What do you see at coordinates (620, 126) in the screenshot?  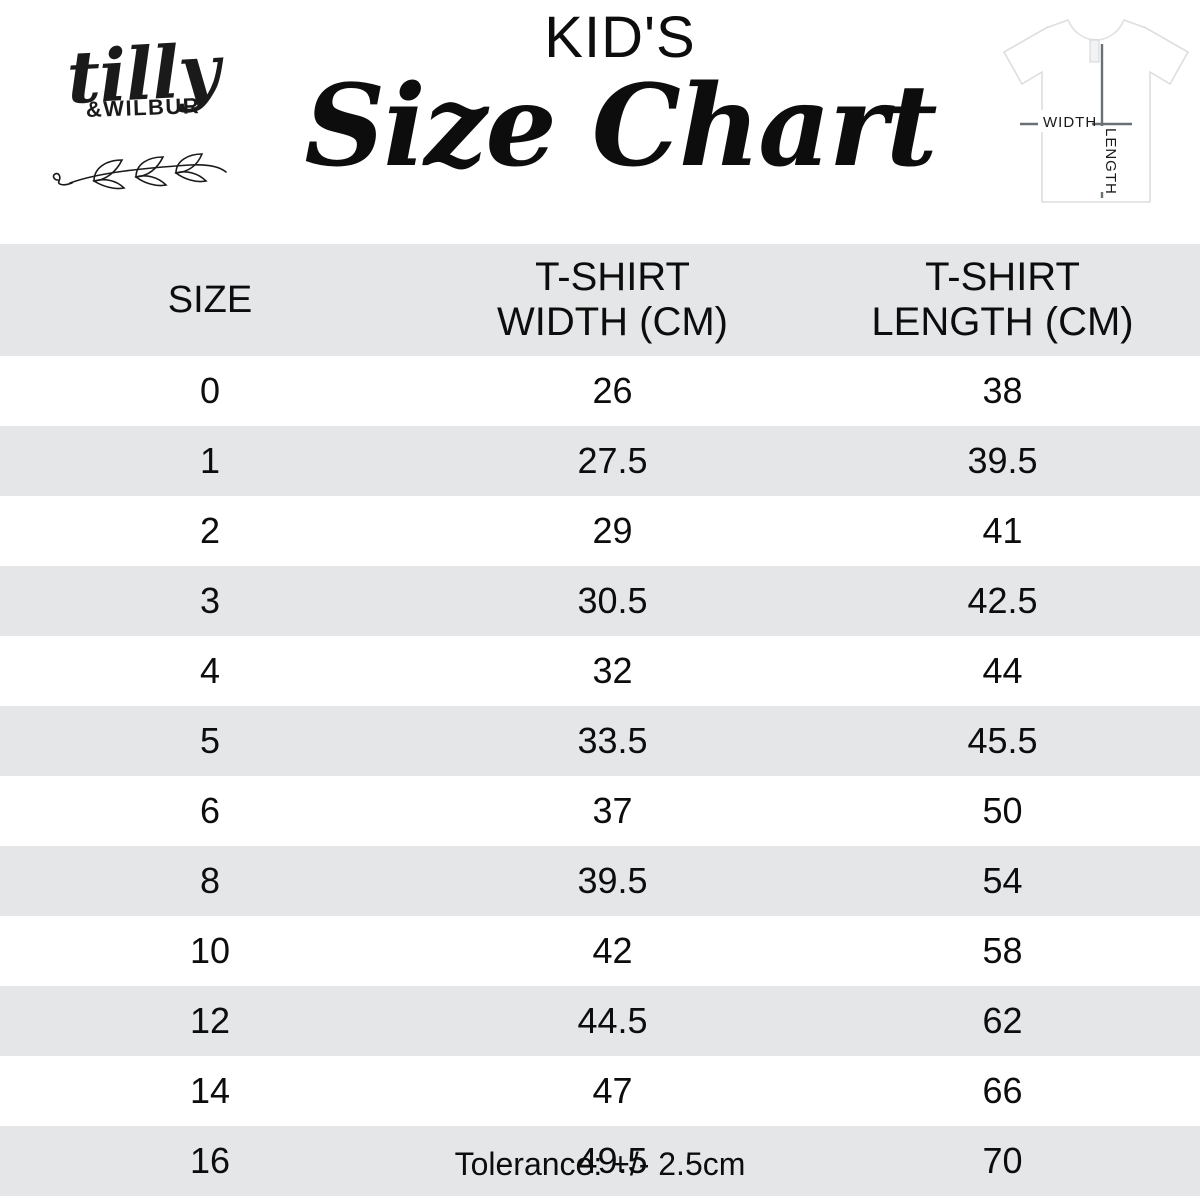 I see `page-title: Size Chart` at bounding box center [620, 126].